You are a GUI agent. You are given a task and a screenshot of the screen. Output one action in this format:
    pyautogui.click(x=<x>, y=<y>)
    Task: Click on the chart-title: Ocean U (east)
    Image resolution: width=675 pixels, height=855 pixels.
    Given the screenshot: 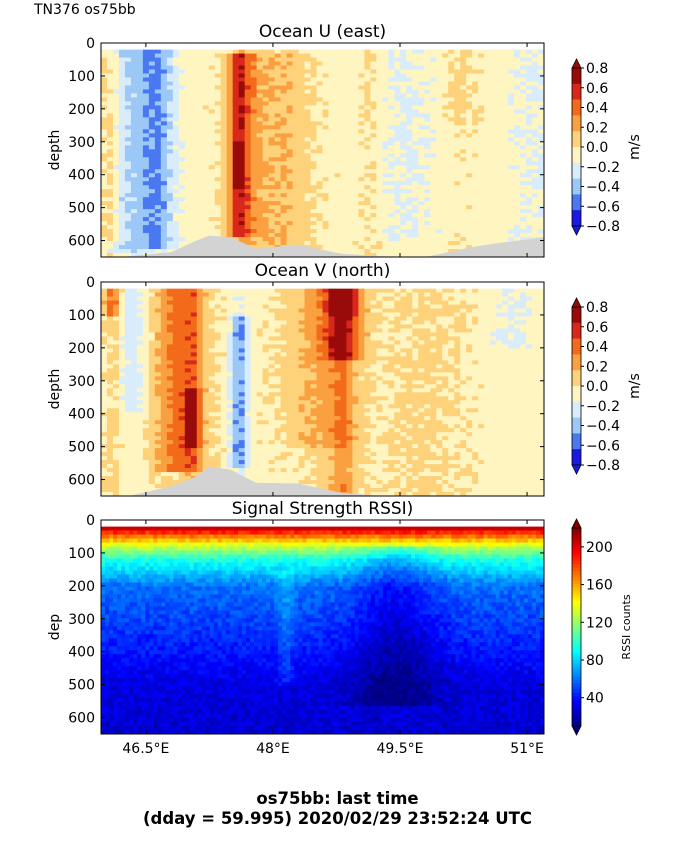 What is the action you would take?
    pyautogui.click(x=322, y=32)
    